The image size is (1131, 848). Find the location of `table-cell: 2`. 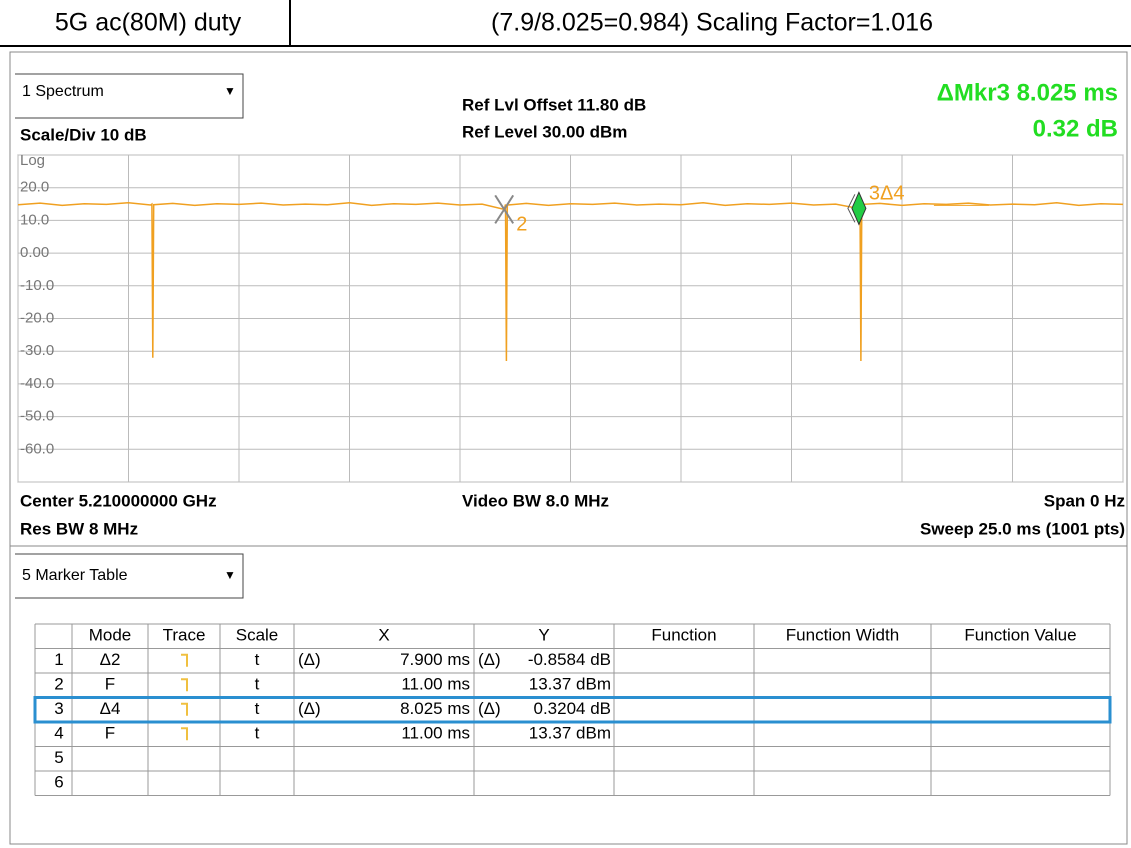

table-cell: 2 is located at coordinates (58, 684).